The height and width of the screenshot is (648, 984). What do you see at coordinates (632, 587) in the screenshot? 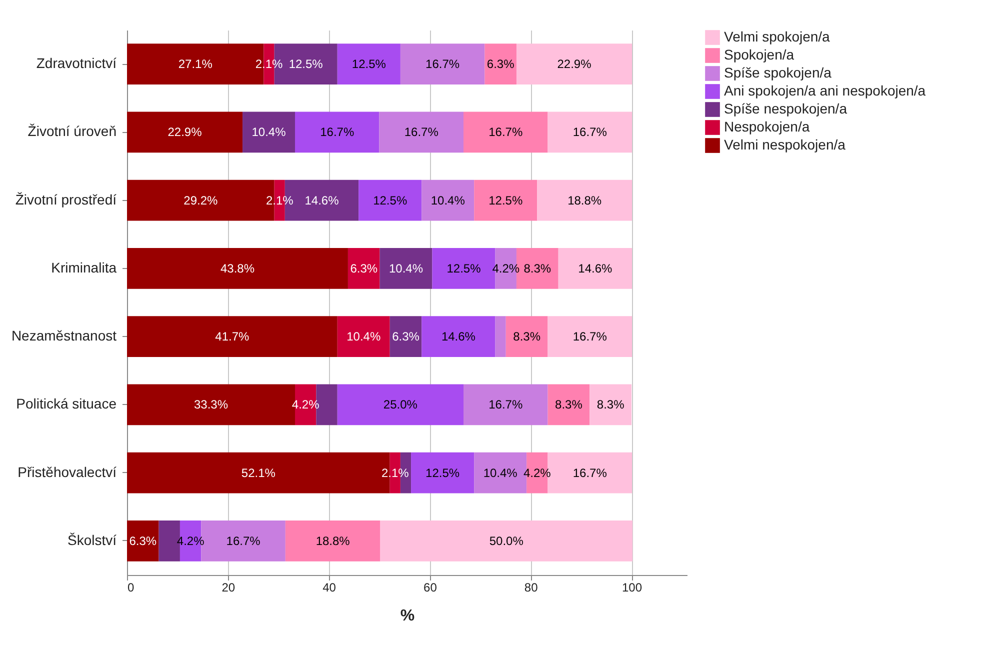
I see `x-tick-label: 100` at bounding box center [632, 587].